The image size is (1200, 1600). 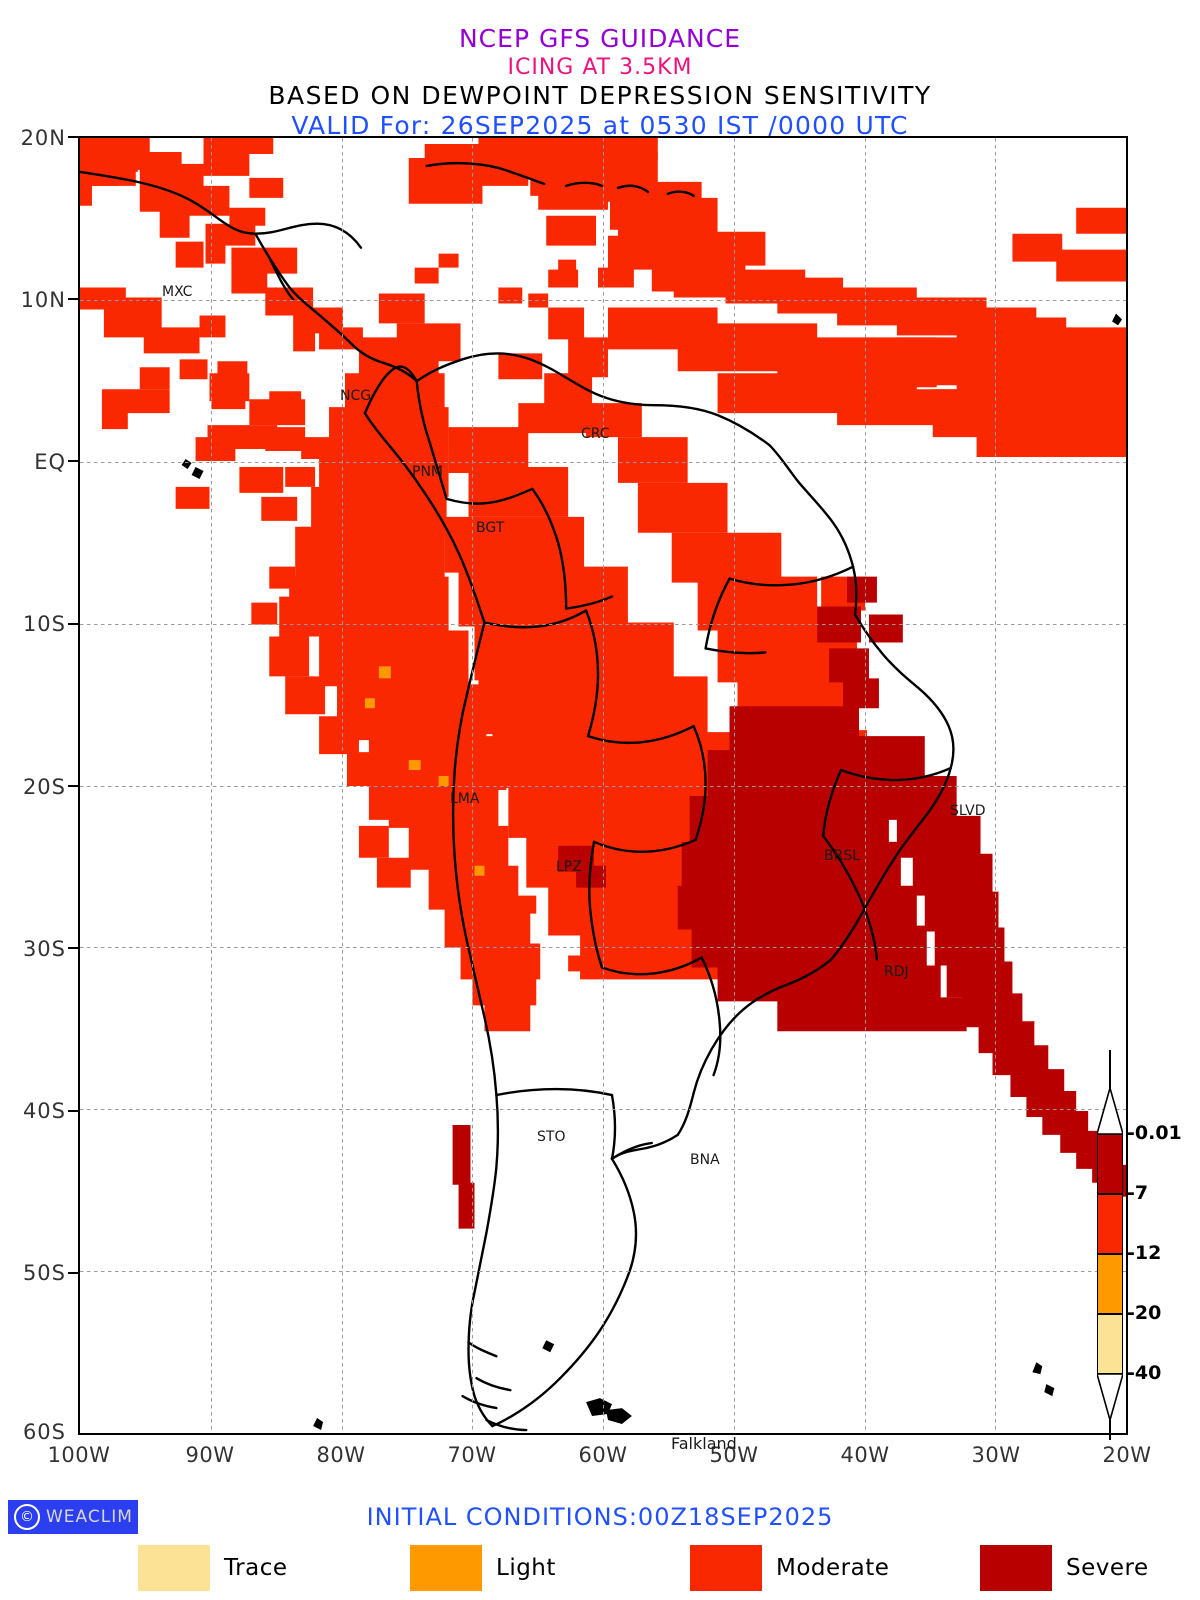 I want to click on city-label-bgt: BGT, so click(x=490, y=528).